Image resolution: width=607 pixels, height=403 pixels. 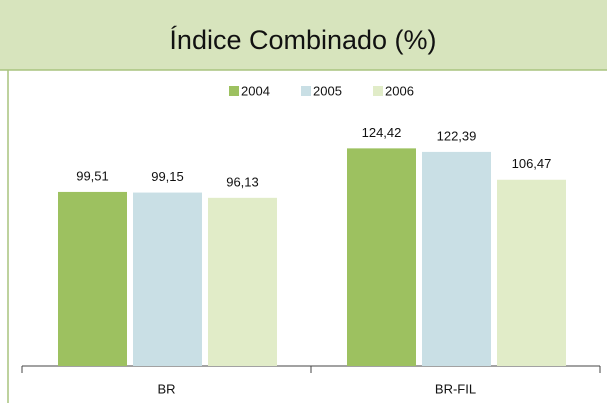 I want to click on x-tick-label: BR-FIL, so click(x=455, y=388).